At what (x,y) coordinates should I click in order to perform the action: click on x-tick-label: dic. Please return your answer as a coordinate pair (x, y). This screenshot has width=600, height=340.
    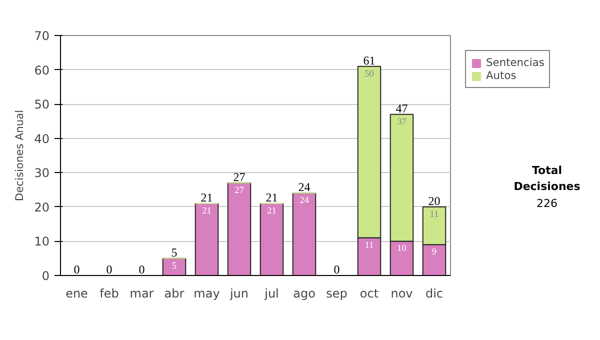
    Looking at the image, I should click on (434, 293).